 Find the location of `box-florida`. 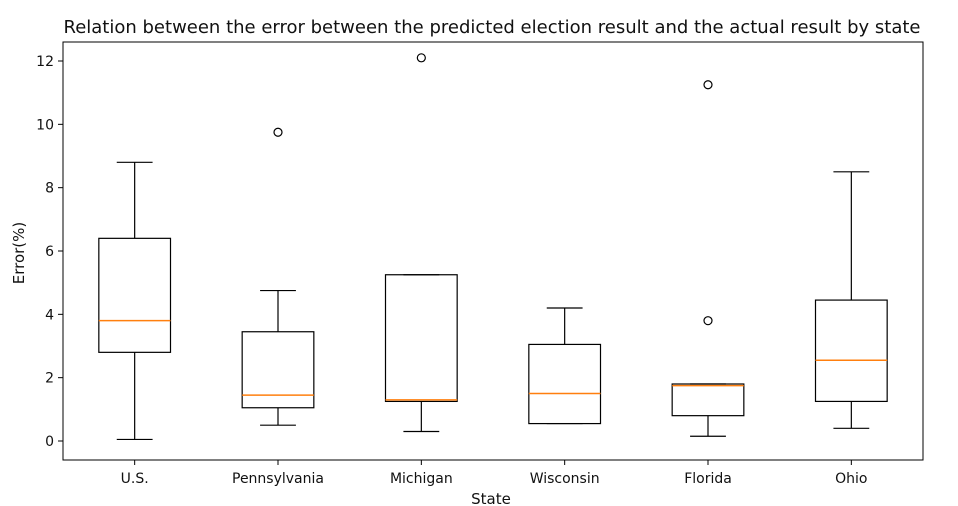

box-florida is located at coordinates (708, 400).